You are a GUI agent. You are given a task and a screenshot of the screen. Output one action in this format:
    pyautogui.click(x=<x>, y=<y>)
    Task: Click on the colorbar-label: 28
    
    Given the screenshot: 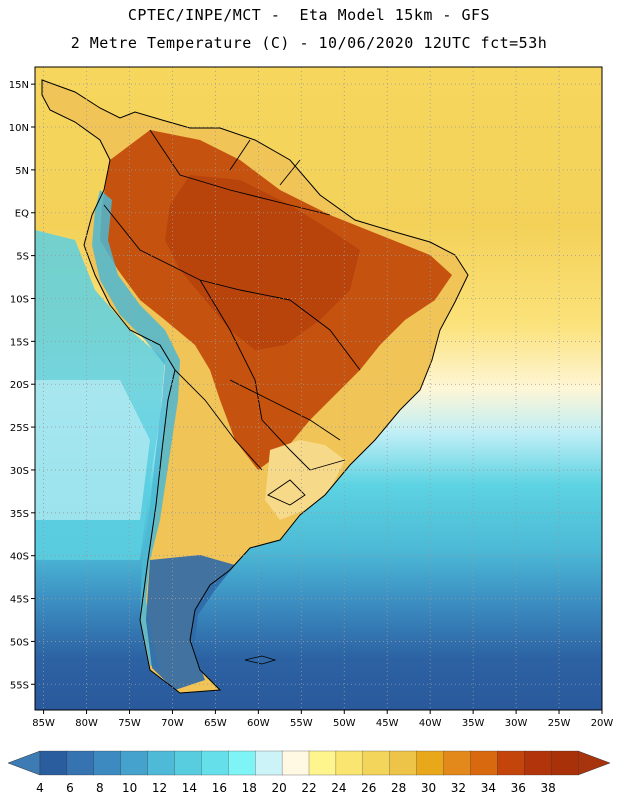 What is the action you would take?
    pyautogui.click(x=398, y=788)
    